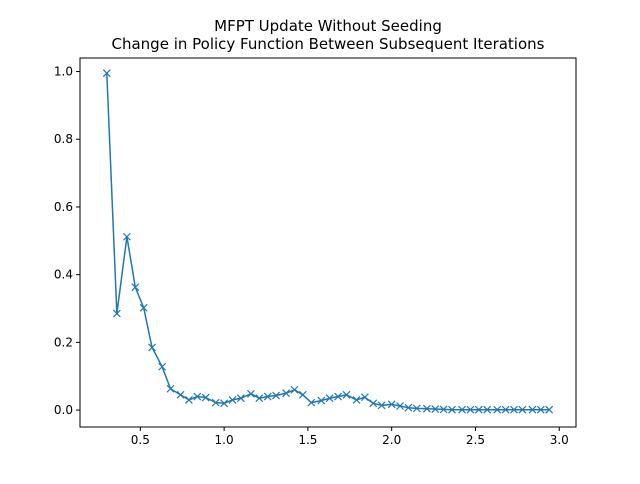  What do you see at coordinates (67, 241) in the screenshot?
I see `y-axis: 0.0 0.2 0.4 0.6 0.8 1.0` at bounding box center [67, 241].